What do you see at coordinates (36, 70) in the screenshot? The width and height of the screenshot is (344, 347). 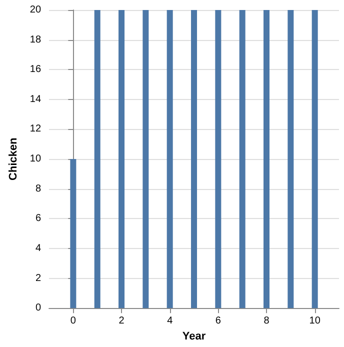 I see `y-tick-label: 16` at bounding box center [36, 70].